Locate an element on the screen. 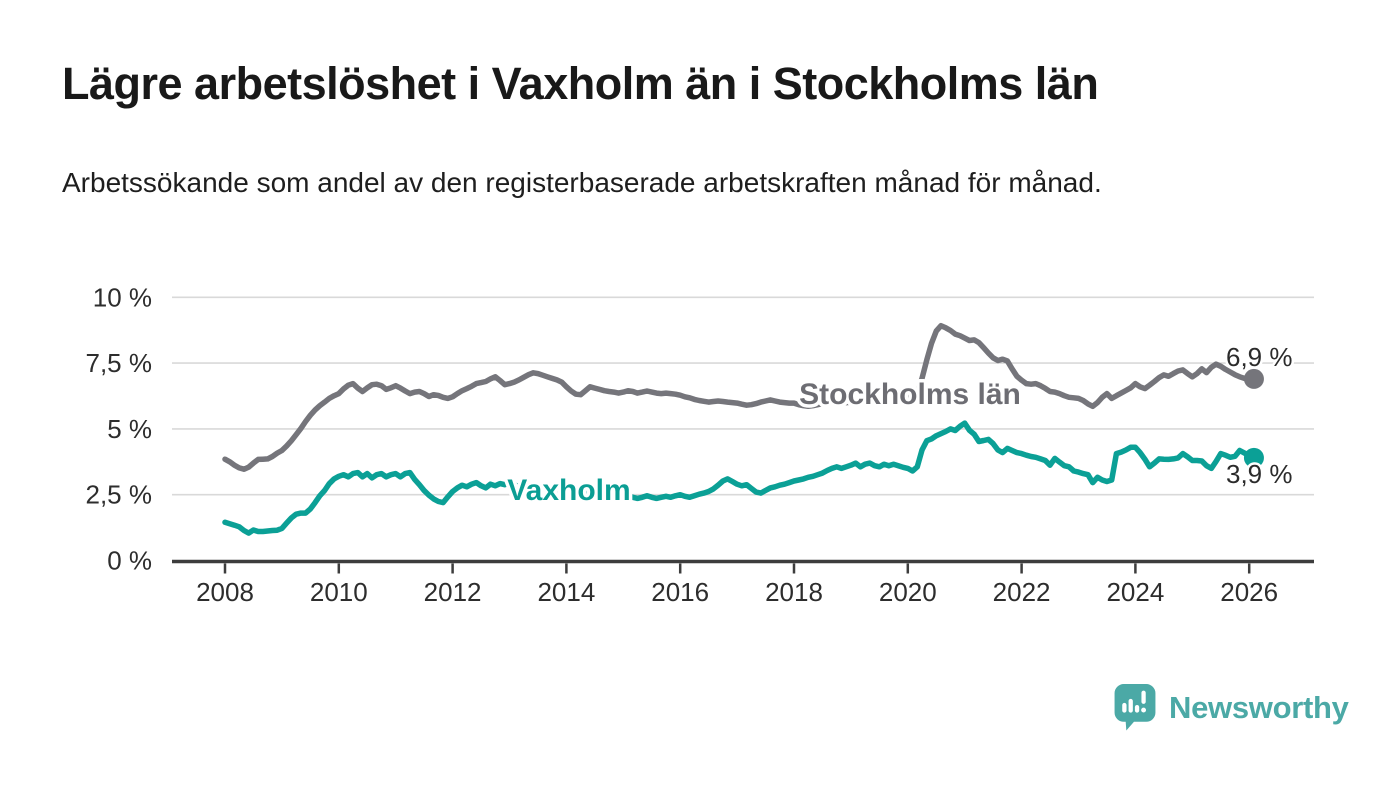 The height and width of the screenshot is (794, 1400). newsworthy-wordmark: Newsworthy is located at coordinates (1259, 707).